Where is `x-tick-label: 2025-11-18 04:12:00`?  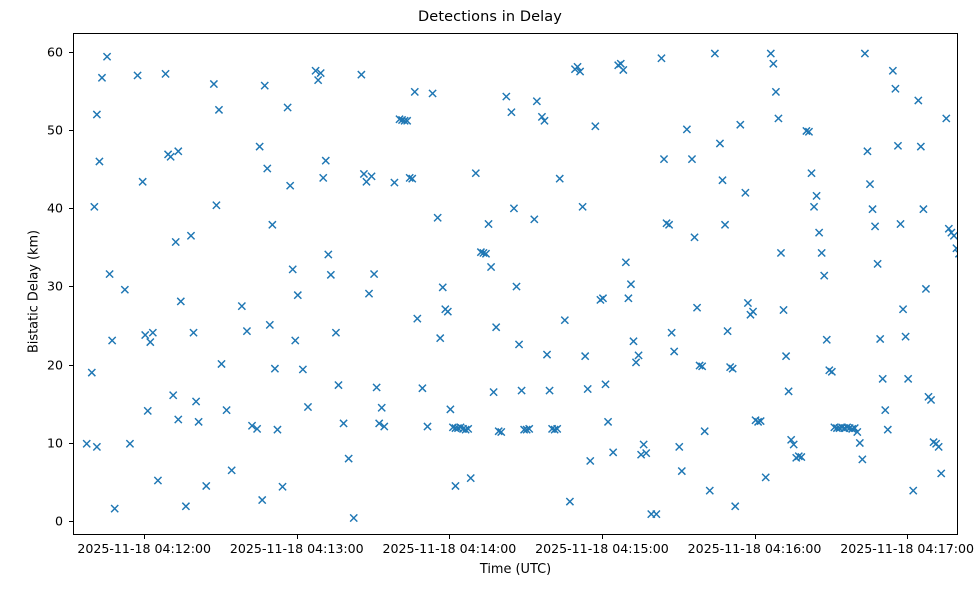 x-tick-label: 2025-11-18 04:12:00 is located at coordinates (144, 548).